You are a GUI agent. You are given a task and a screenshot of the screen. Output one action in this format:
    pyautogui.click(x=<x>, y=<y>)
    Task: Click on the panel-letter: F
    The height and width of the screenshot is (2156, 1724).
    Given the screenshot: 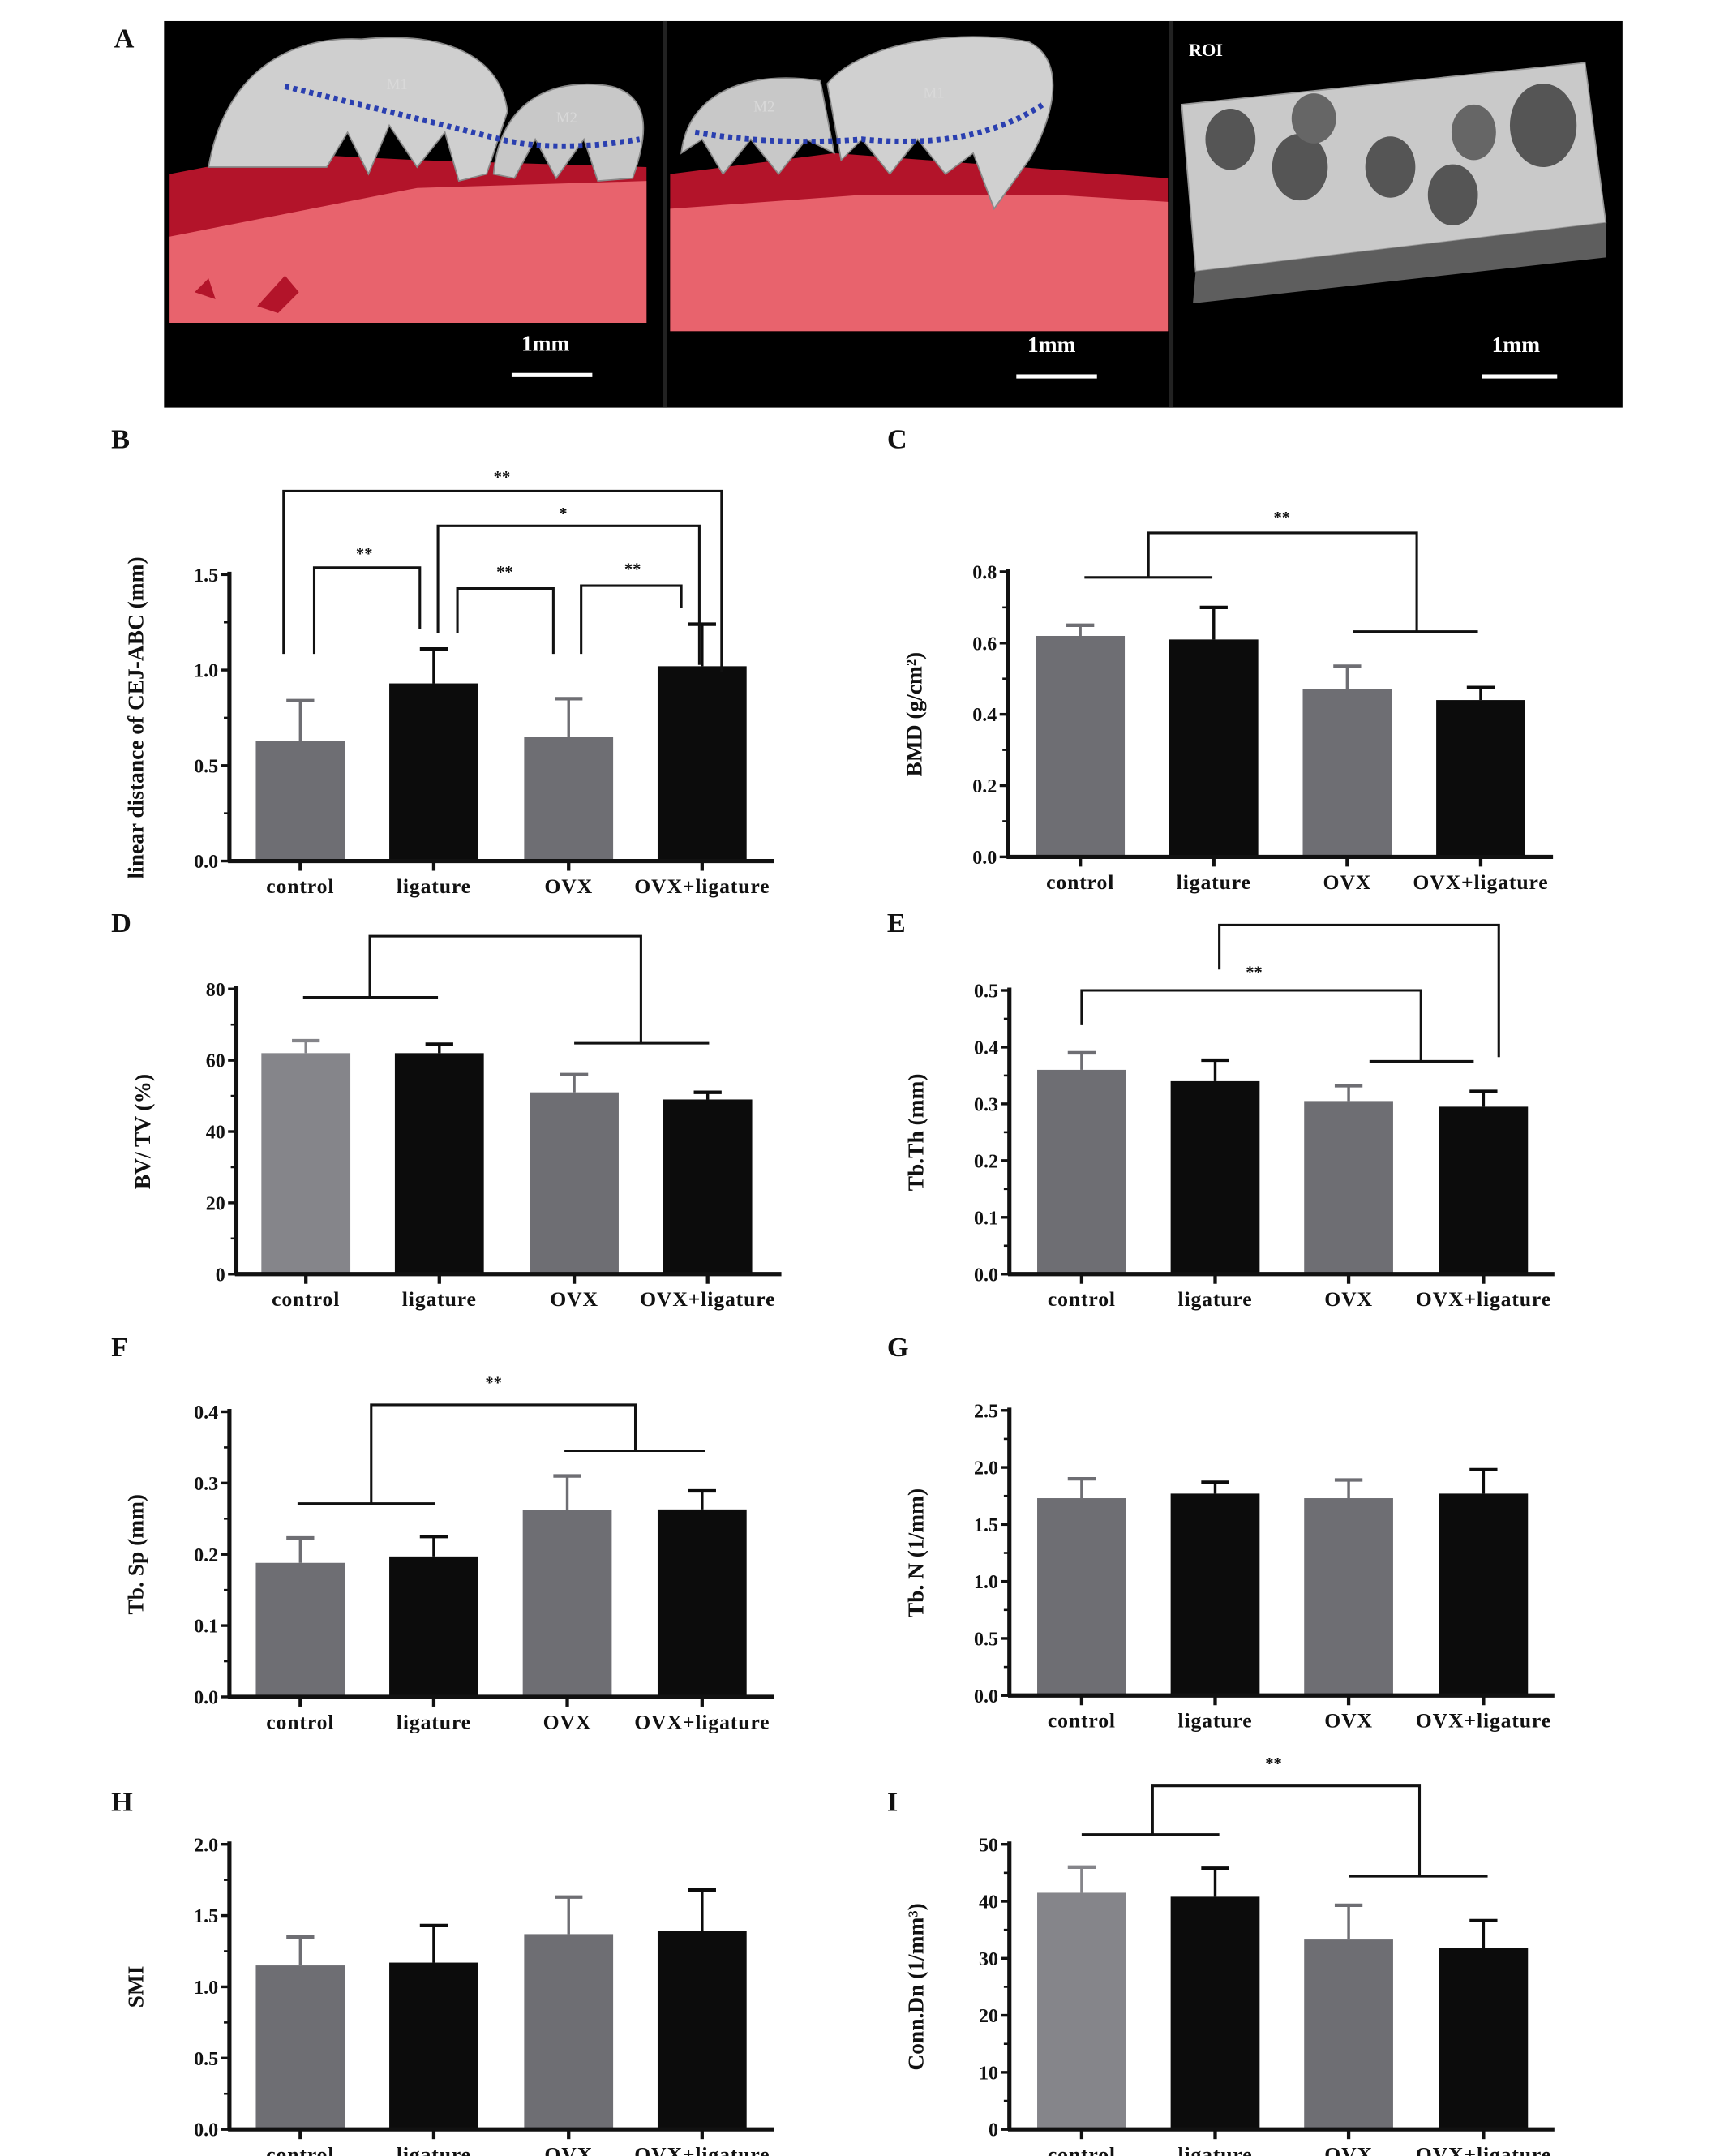 What is the action you would take?
    pyautogui.click(x=119, y=1347)
    